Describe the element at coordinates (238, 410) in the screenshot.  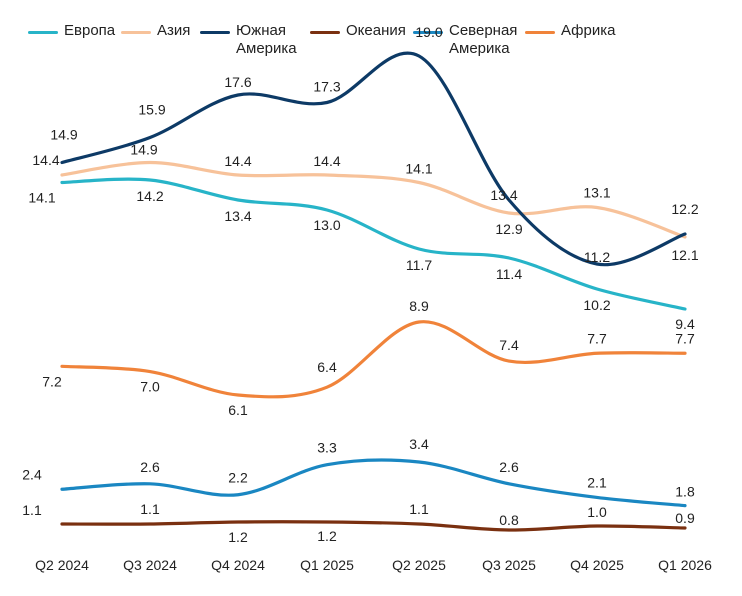
I see `data-label-africa: 6.1` at that location.